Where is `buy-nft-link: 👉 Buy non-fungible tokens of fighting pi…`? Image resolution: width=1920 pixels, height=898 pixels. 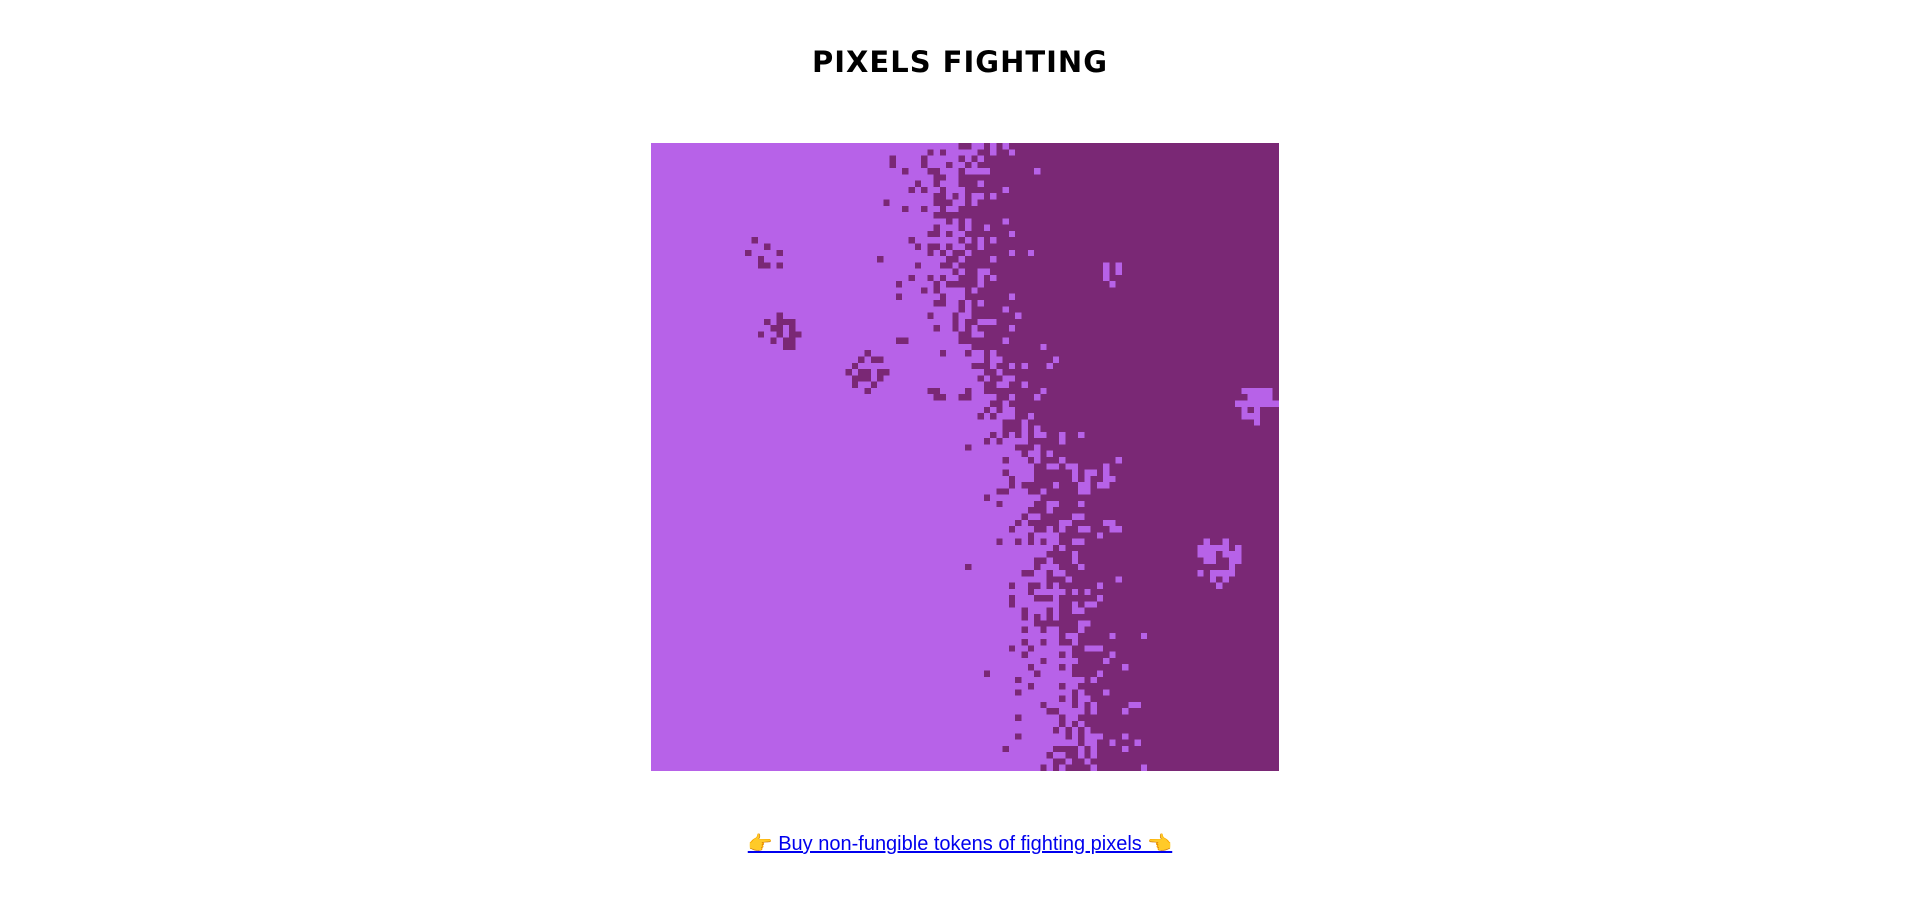
buy-nft-link: 👉 Buy non-fungible tokens of fighting pi… is located at coordinates (960, 844).